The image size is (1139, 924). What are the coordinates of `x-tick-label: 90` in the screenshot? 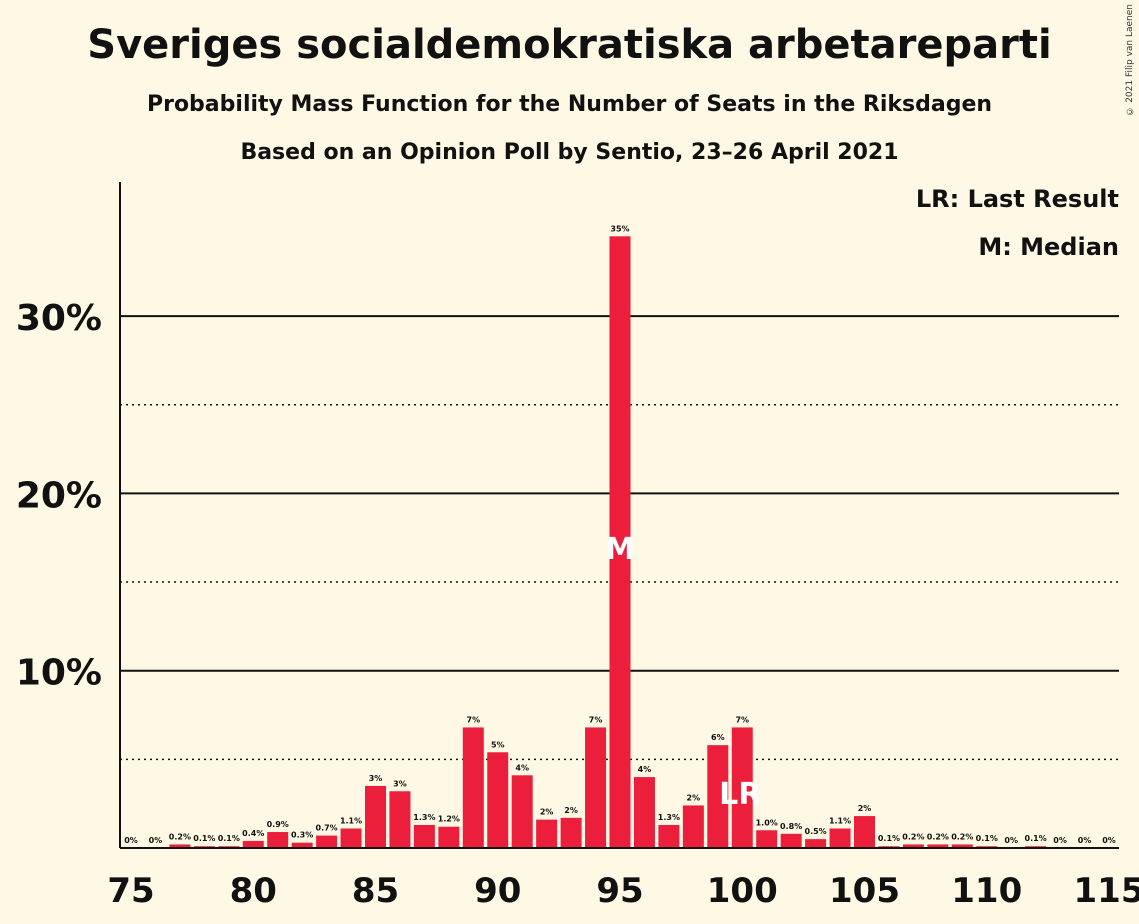 It's located at (497, 891).